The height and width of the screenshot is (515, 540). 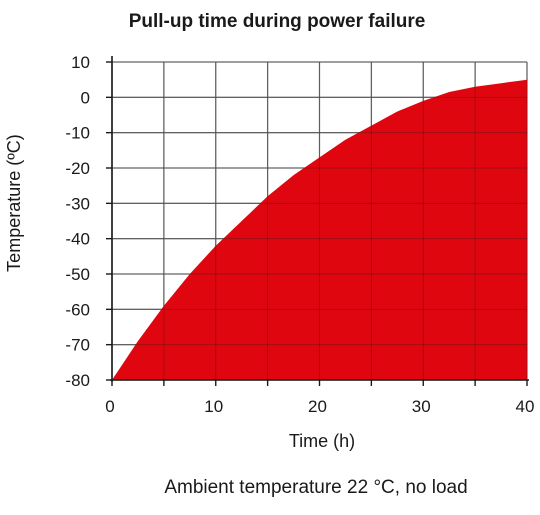 I want to click on y-tick-label: -70, so click(x=77, y=345).